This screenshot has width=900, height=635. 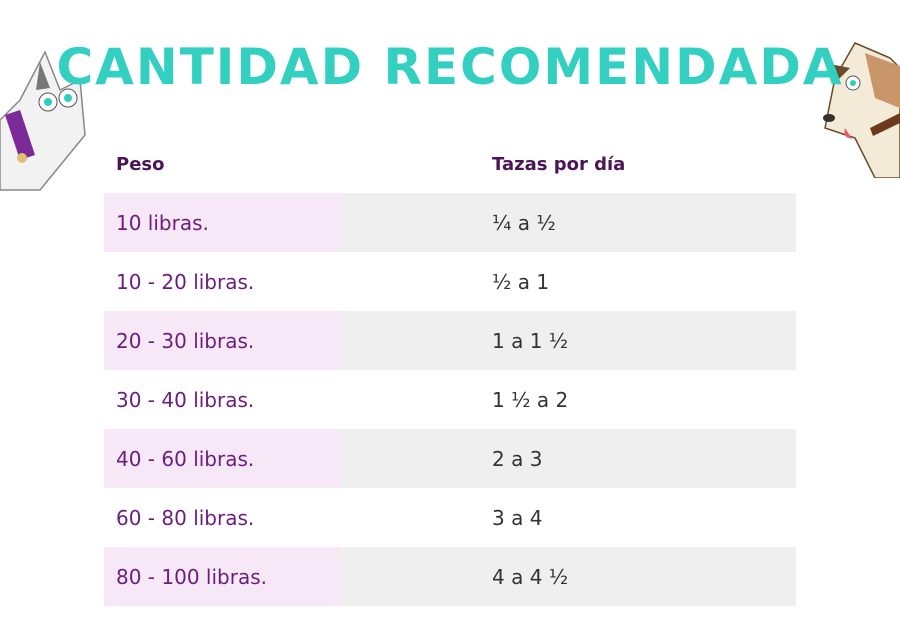 What do you see at coordinates (568, 222) in the screenshot?
I see `cups-cell: ¼ a ½` at bounding box center [568, 222].